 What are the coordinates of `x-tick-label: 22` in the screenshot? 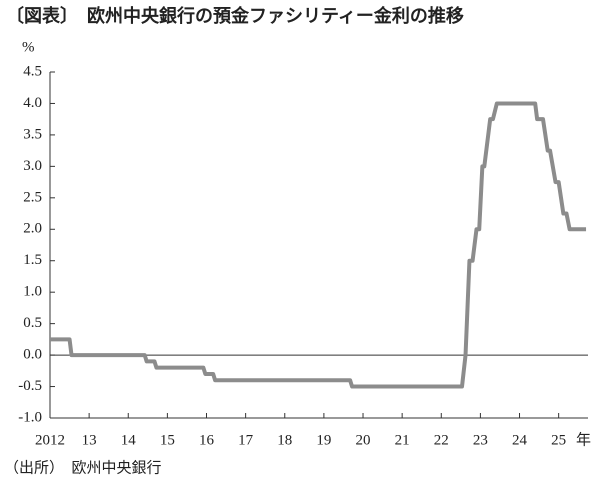 It's located at (441, 440).